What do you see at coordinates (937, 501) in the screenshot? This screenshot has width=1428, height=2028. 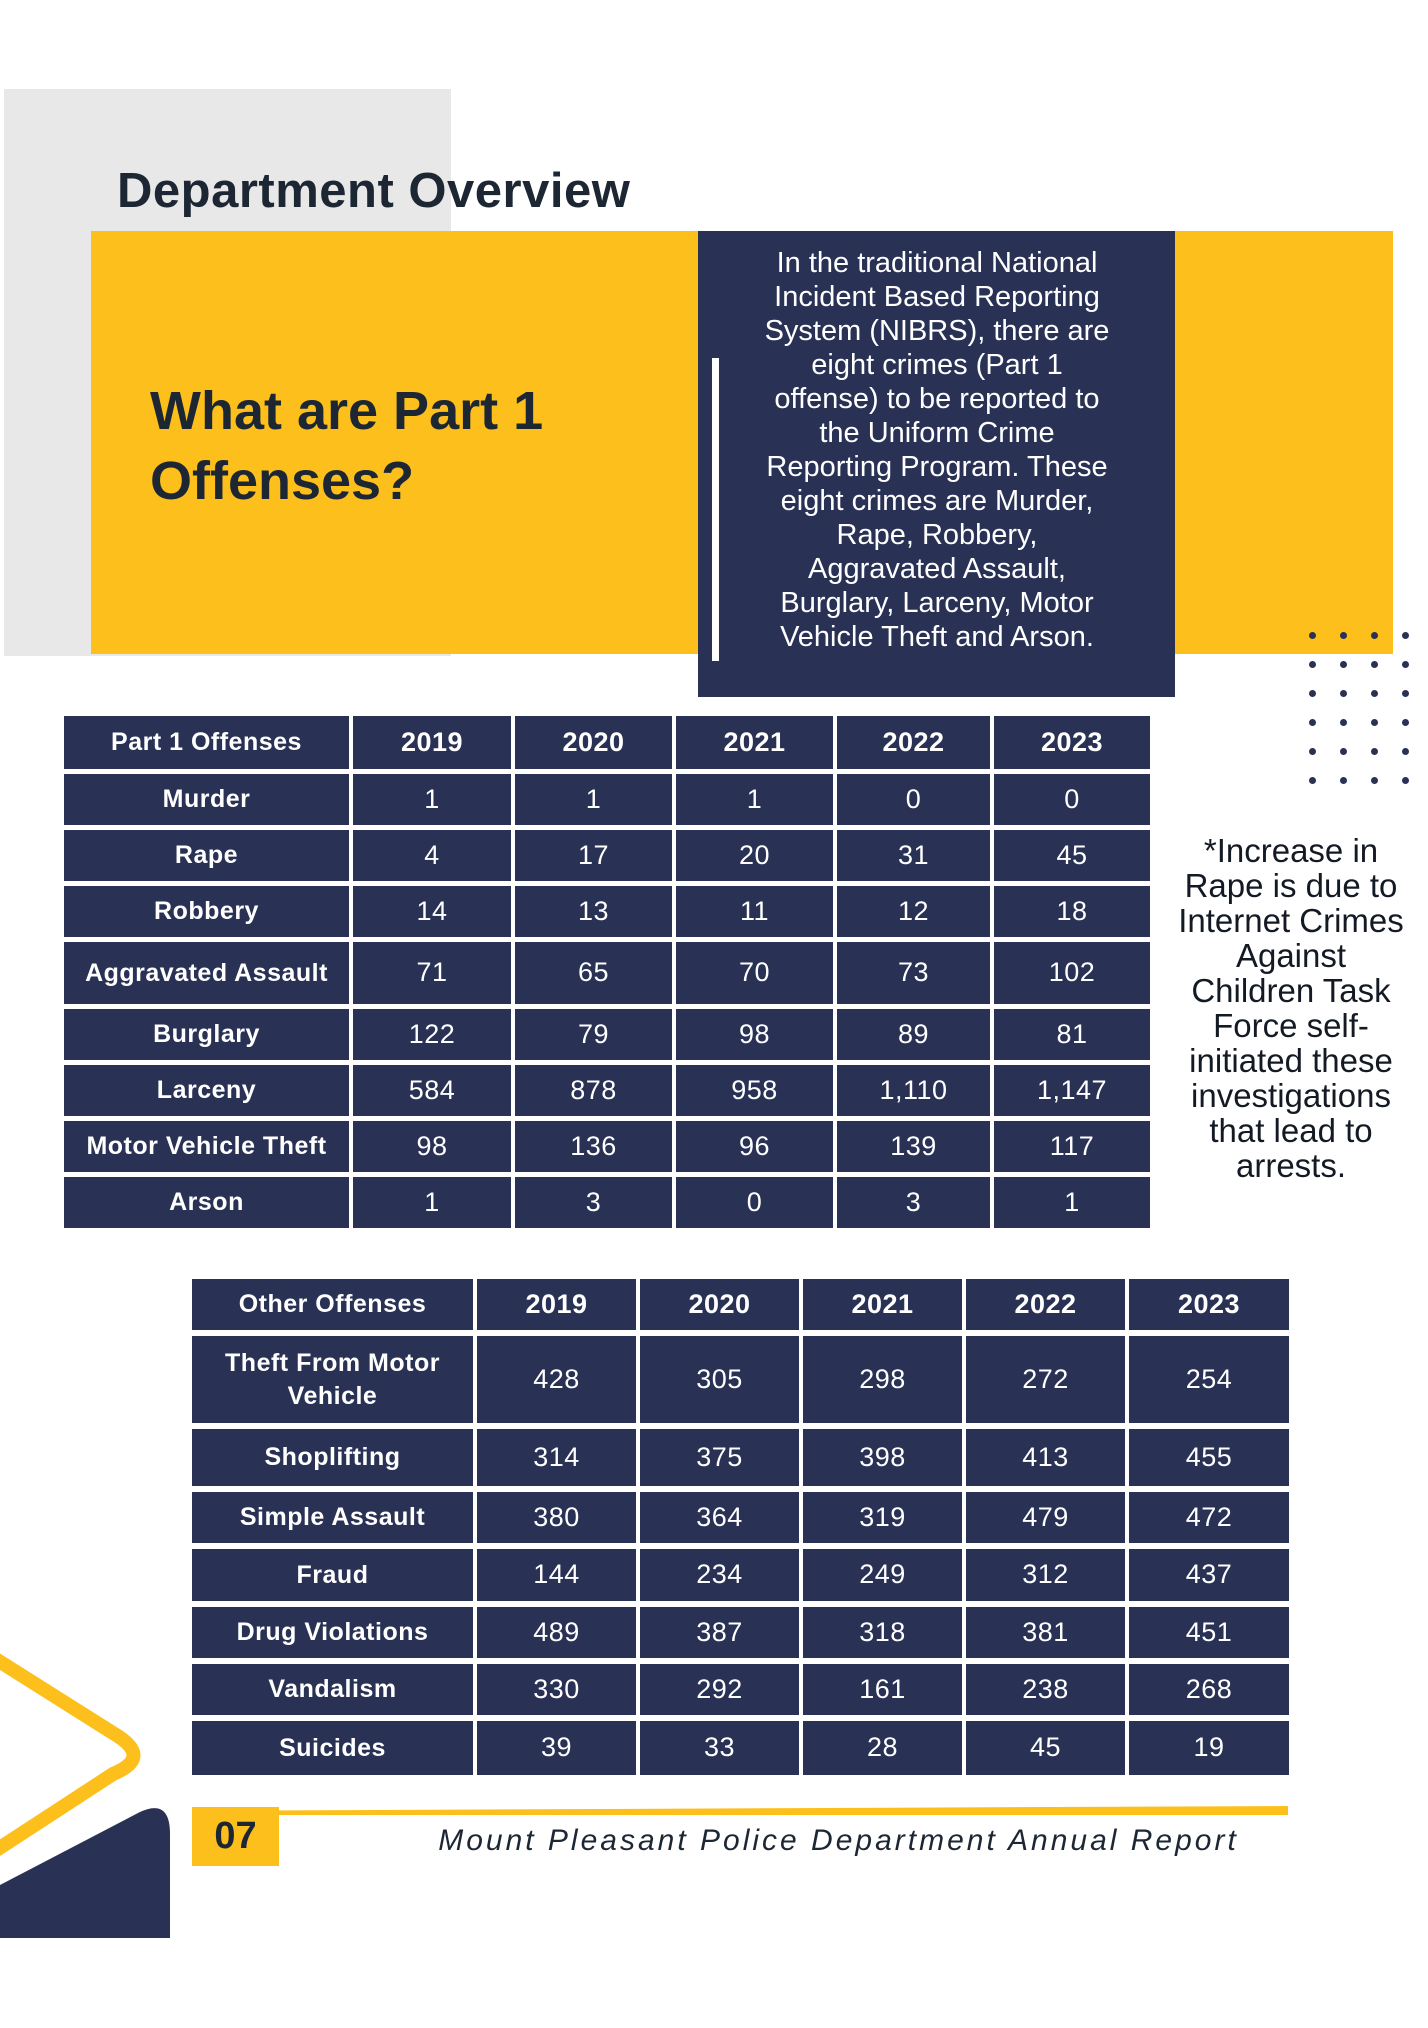 I see `text-line: eight crimes are Murder,` at bounding box center [937, 501].